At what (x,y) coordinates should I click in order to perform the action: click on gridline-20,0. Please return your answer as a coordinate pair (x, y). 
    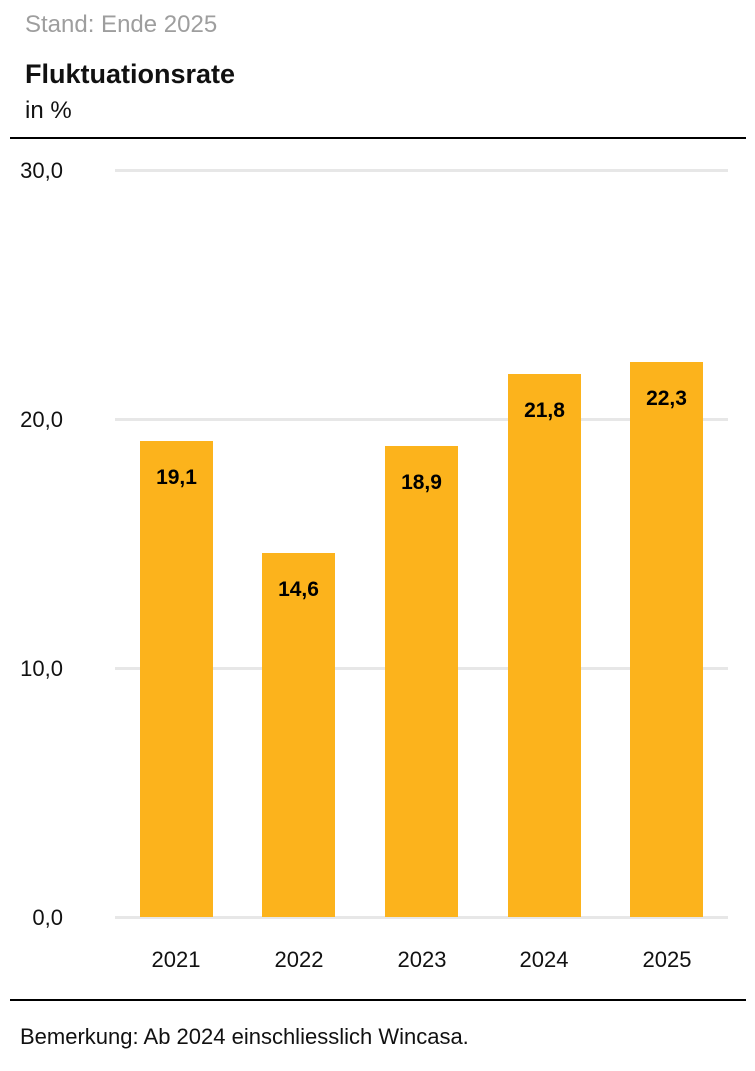
    Looking at the image, I should click on (421, 419).